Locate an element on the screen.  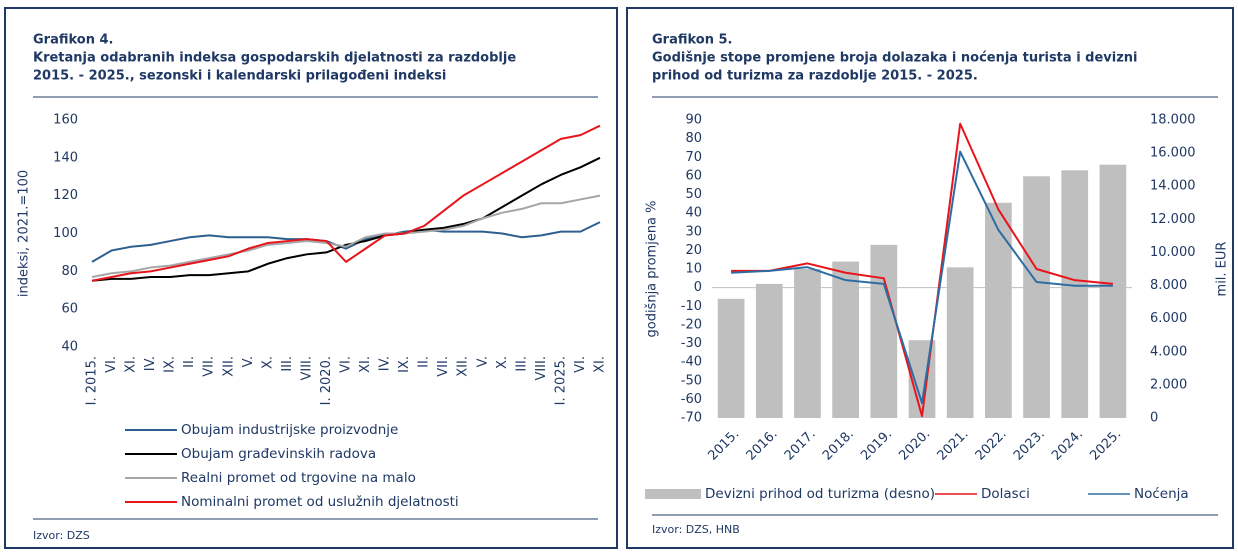
source: Izvor: DZS is located at coordinates (61, 535).